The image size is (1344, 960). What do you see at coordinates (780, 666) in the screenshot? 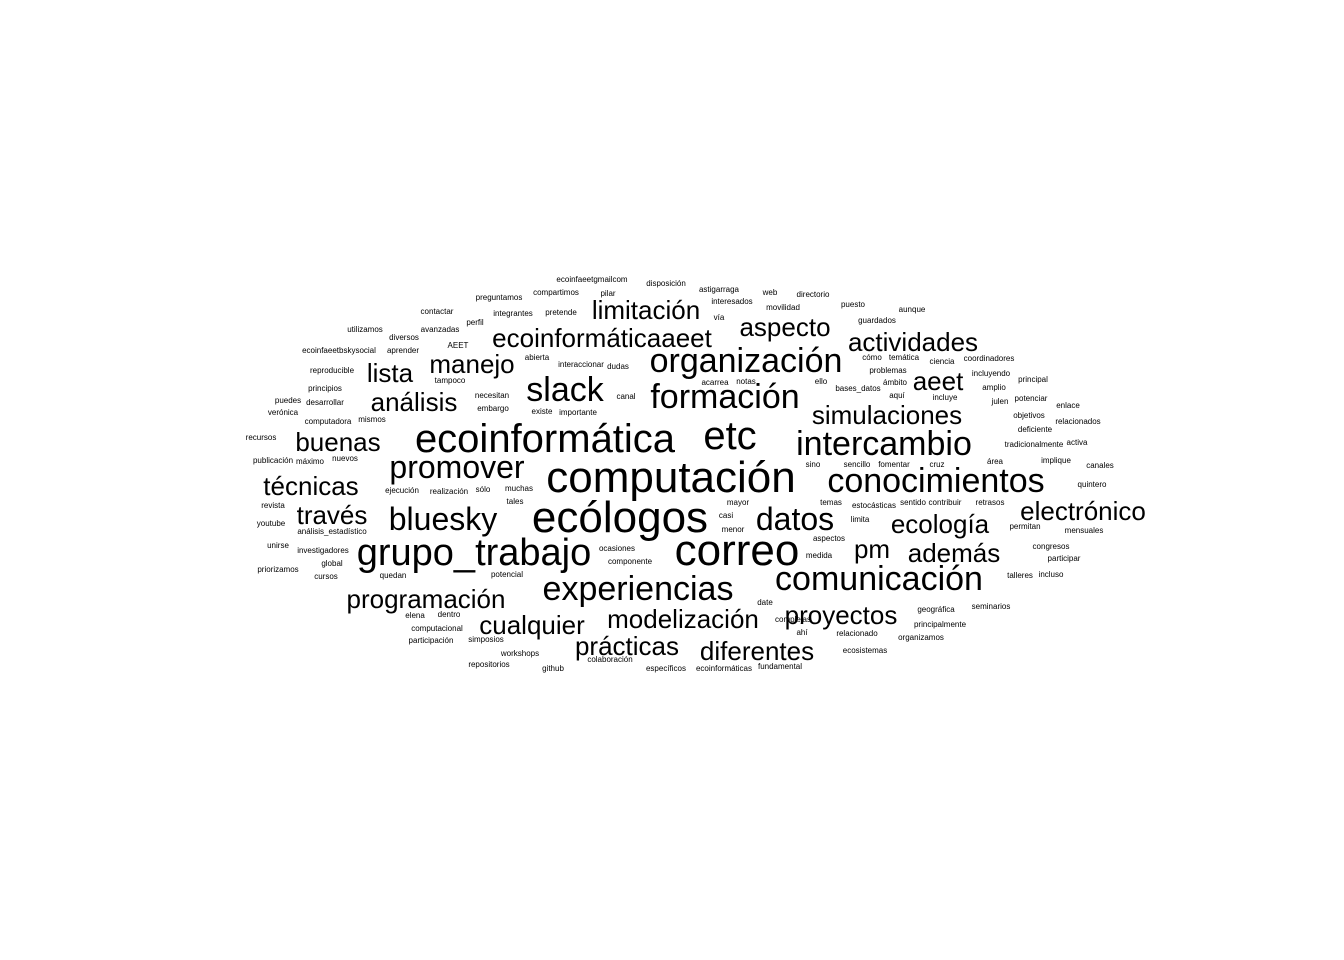
I see `word-cloud-word: fundamental` at bounding box center [780, 666].